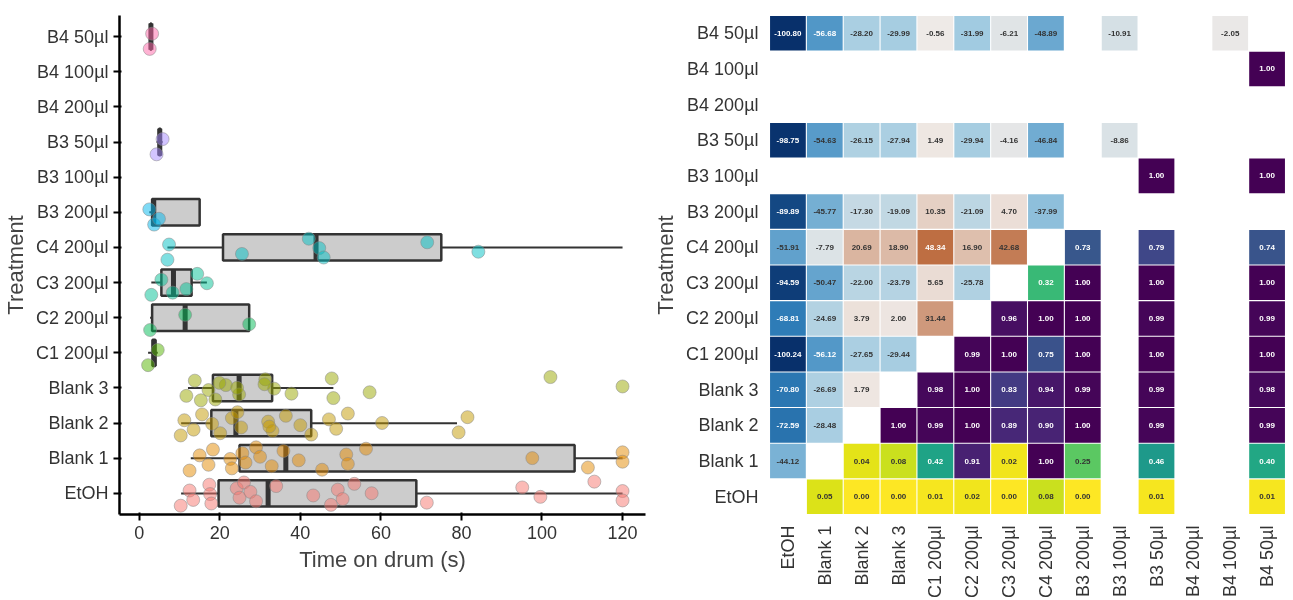  Describe the element at coordinates (1267, 556) in the screenshot. I see `x-tick-label: B4 50µl` at that location.